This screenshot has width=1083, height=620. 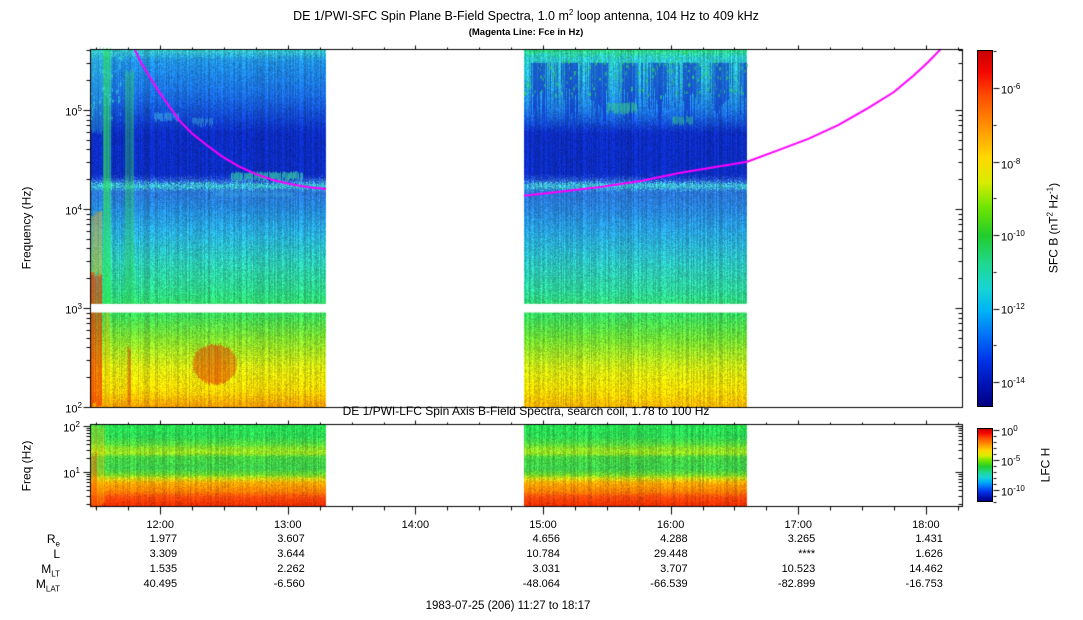 What do you see at coordinates (1017, 161) in the screenshot?
I see `sfc-colorbar-tick-label-exp: -8` at bounding box center [1017, 161].